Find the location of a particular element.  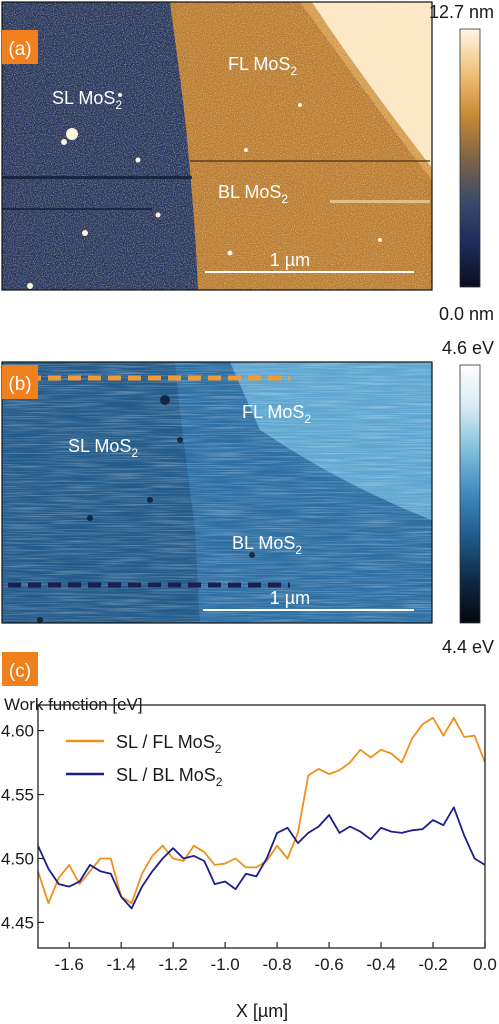

panel-c-tag: (c) is located at coordinates (20, 671).